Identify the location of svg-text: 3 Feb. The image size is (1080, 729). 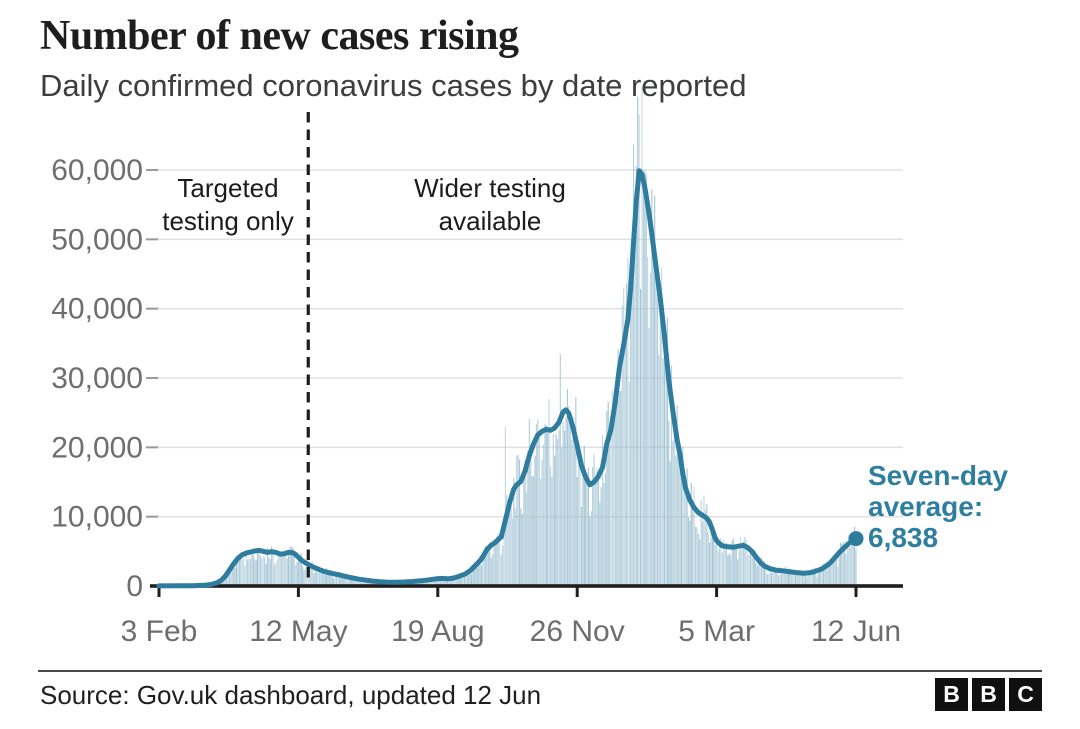
(159, 631).